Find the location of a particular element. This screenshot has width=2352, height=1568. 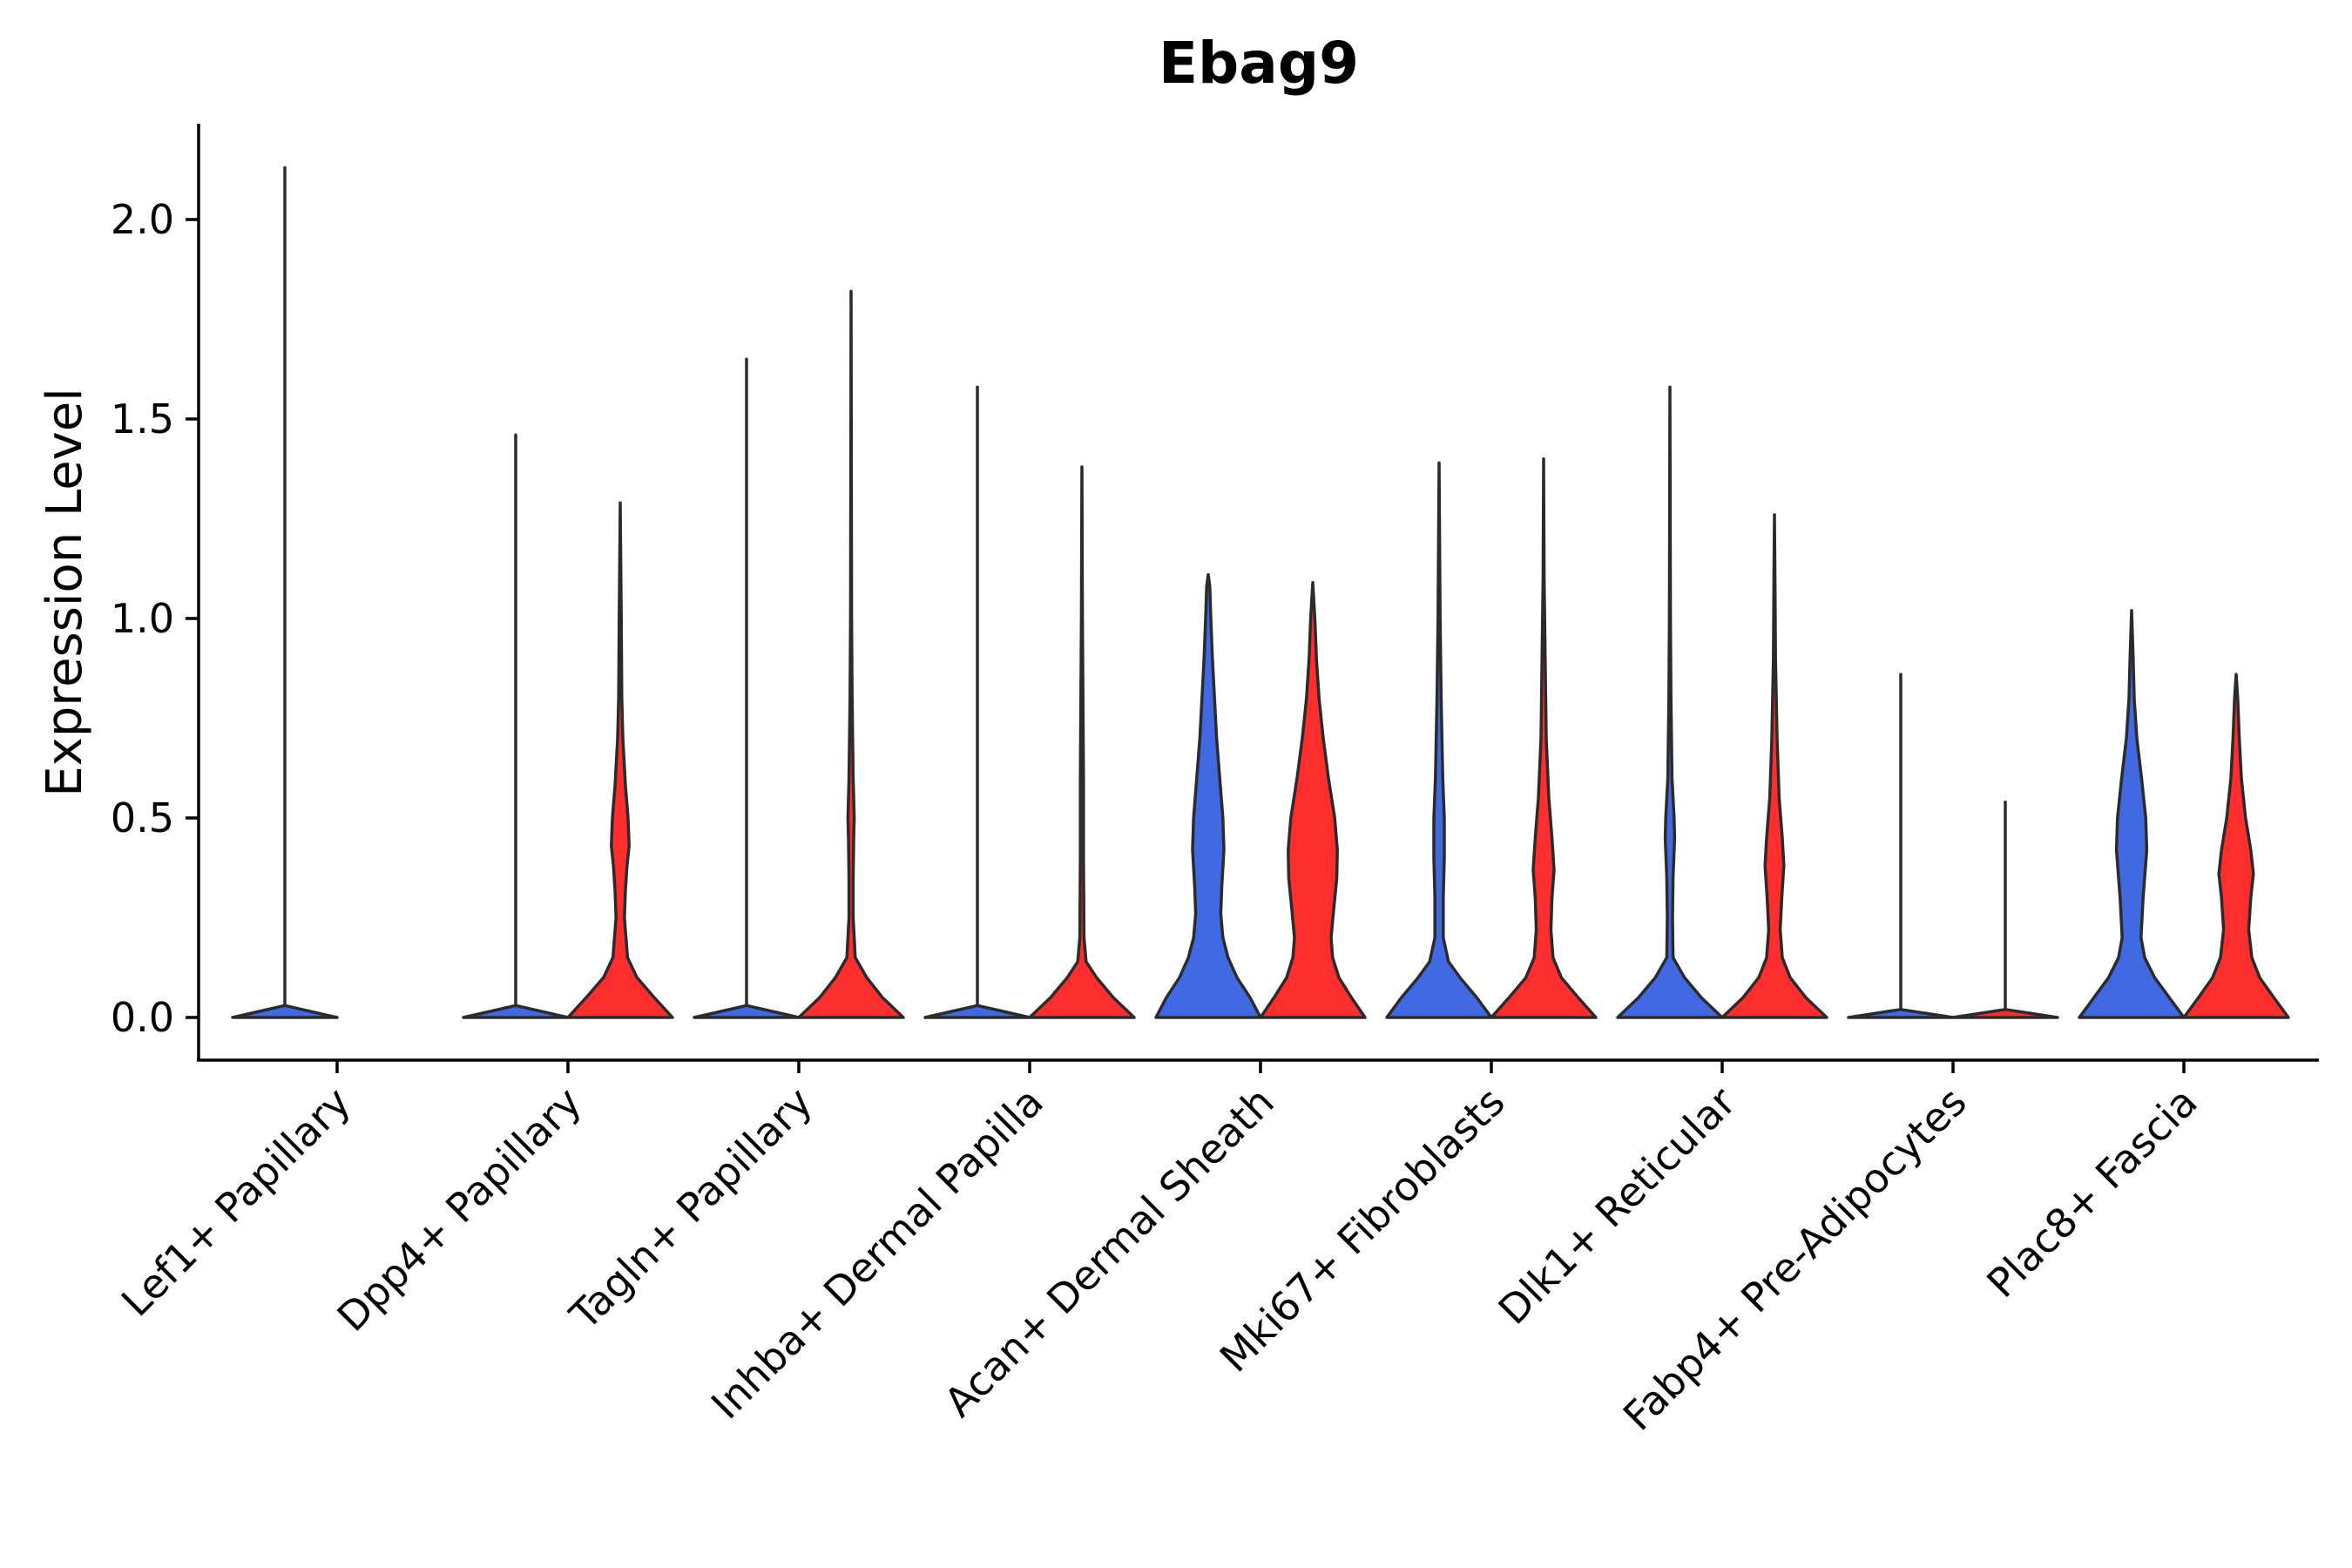

category-label: Plac8+ Fascia is located at coordinates (2092, 1192).